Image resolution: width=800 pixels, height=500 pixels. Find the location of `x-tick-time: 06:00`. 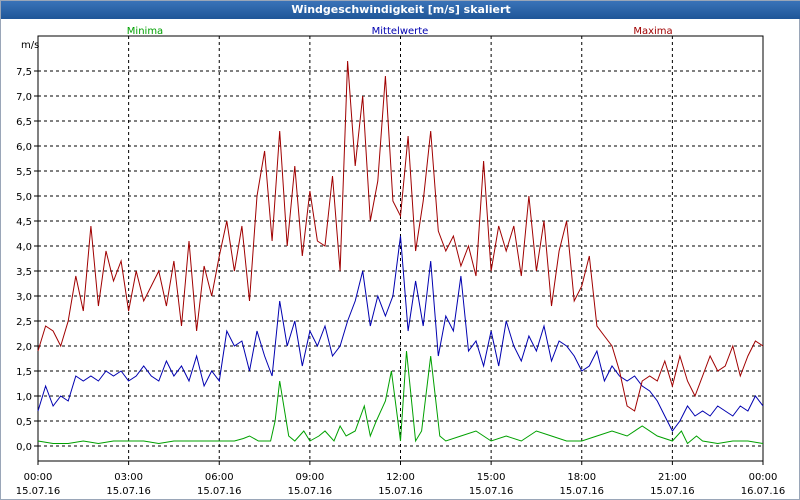

x-tick-time: 06:00 is located at coordinates (219, 477).